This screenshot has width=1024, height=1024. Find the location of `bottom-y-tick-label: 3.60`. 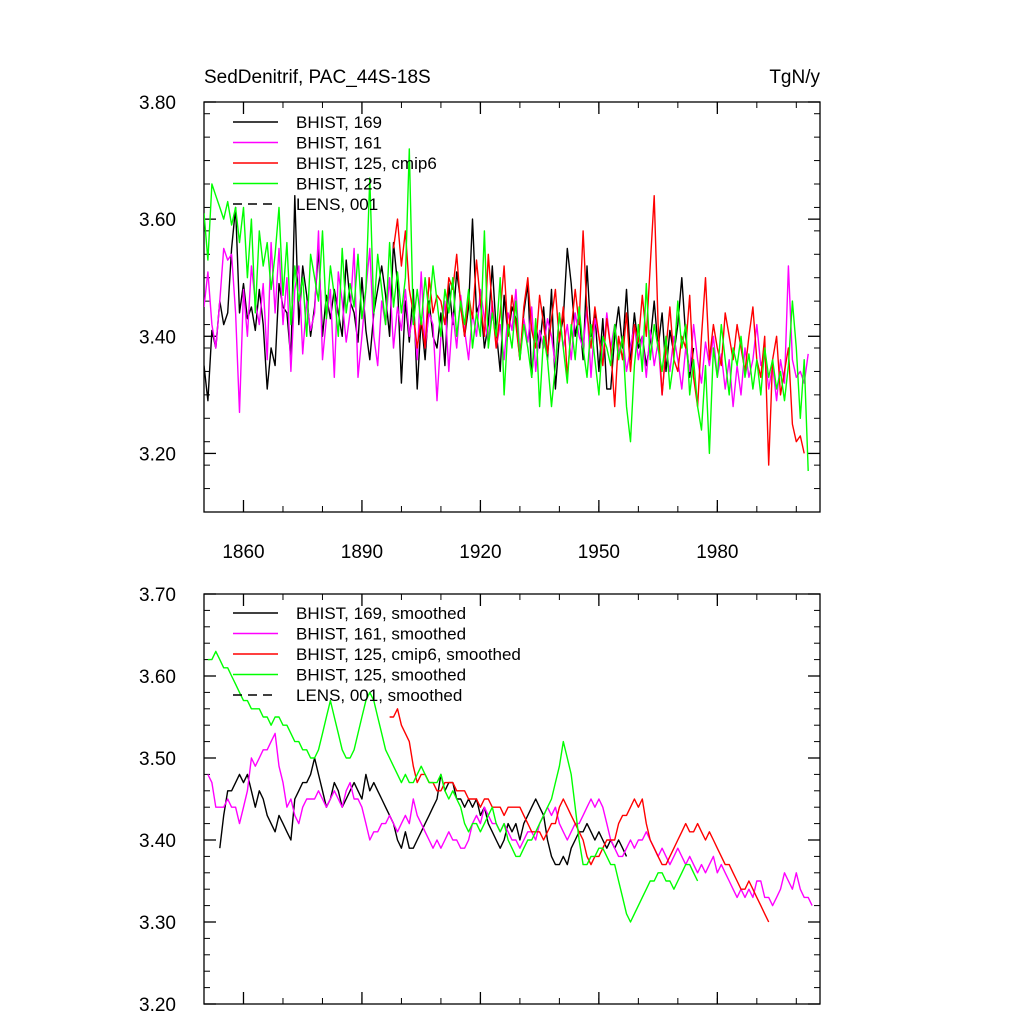

bottom-y-tick-label: 3.60 is located at coordinates (157, 677).